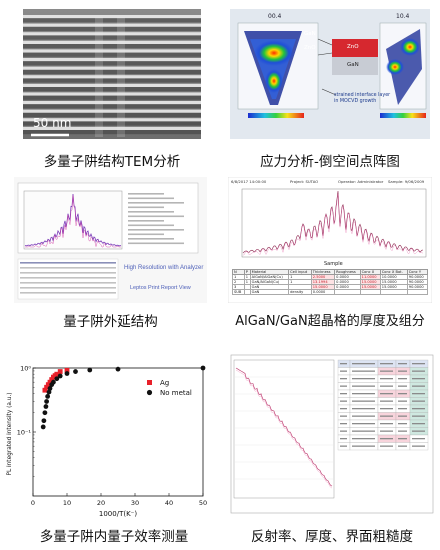  Describe the element at coordinates (67, 503) in the screenshot. I see `x-tick-label: 10` at that location.